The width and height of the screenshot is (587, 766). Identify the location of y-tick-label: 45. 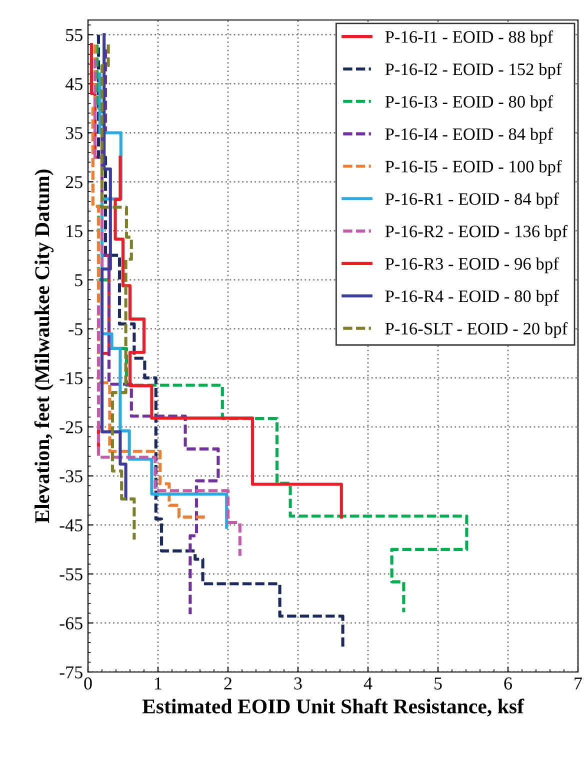
(73, 84).